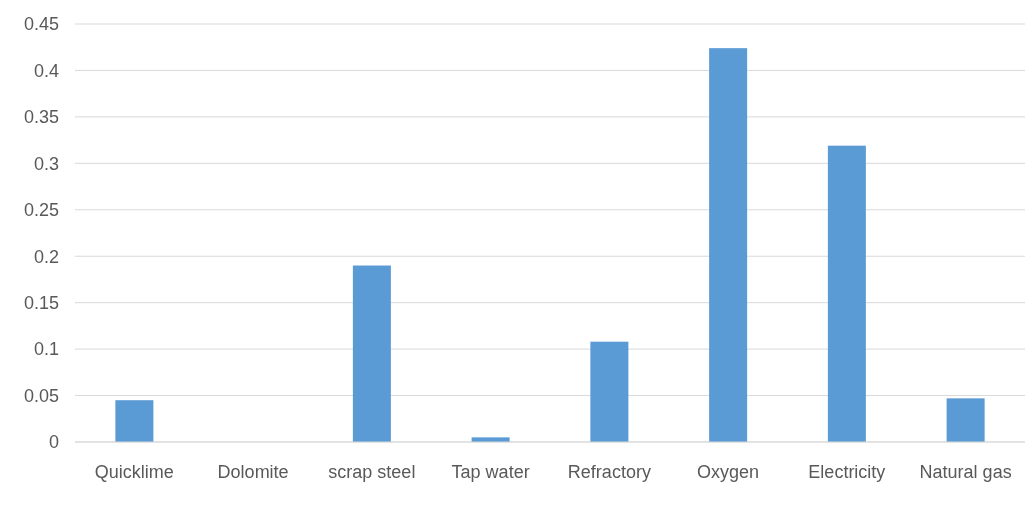  Describe the element at coordinates (41, 117) in the screenshot. I see `y-tick-label: 0.35` at that location.